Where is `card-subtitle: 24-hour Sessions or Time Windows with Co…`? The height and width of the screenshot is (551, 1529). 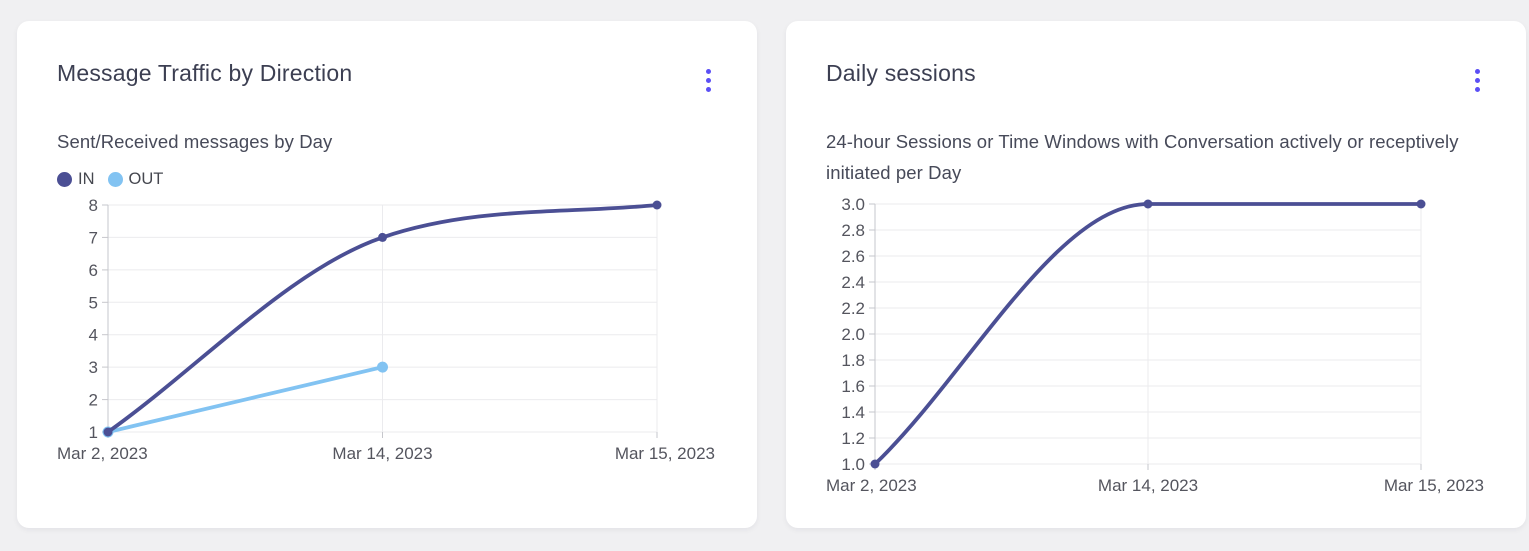
card-subtitle: 24-hour Sessions or Time Windows with Co… is located at coordinates (1142, 157).